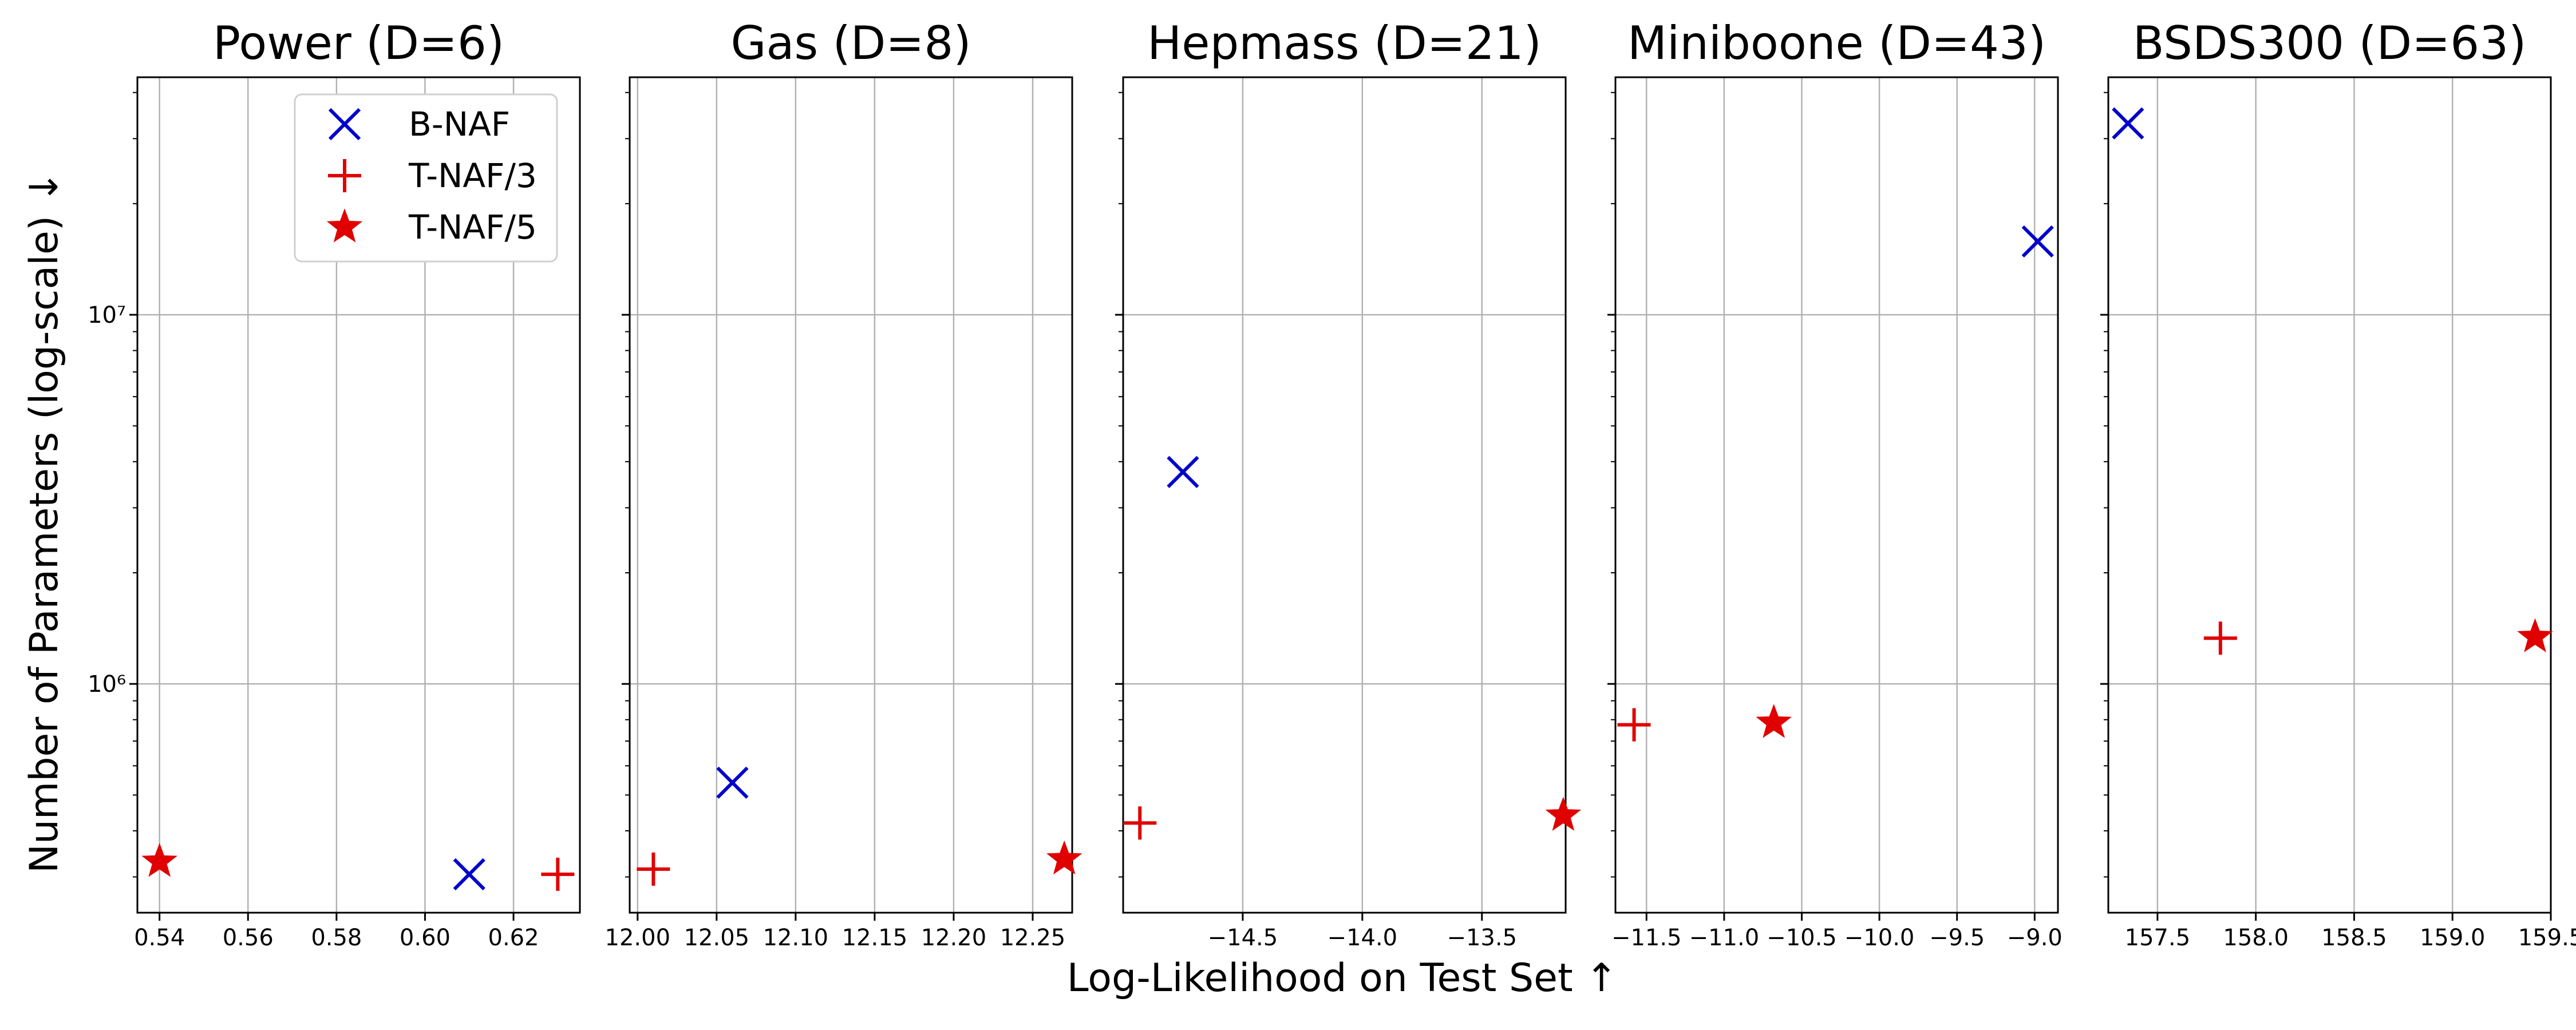 Image resolution: width=2576 pixels, height=1030 pixels. Describe the element at coordinates (2035, 938) in the screenshot. I see `x-tick-label: −9.0` at that location.